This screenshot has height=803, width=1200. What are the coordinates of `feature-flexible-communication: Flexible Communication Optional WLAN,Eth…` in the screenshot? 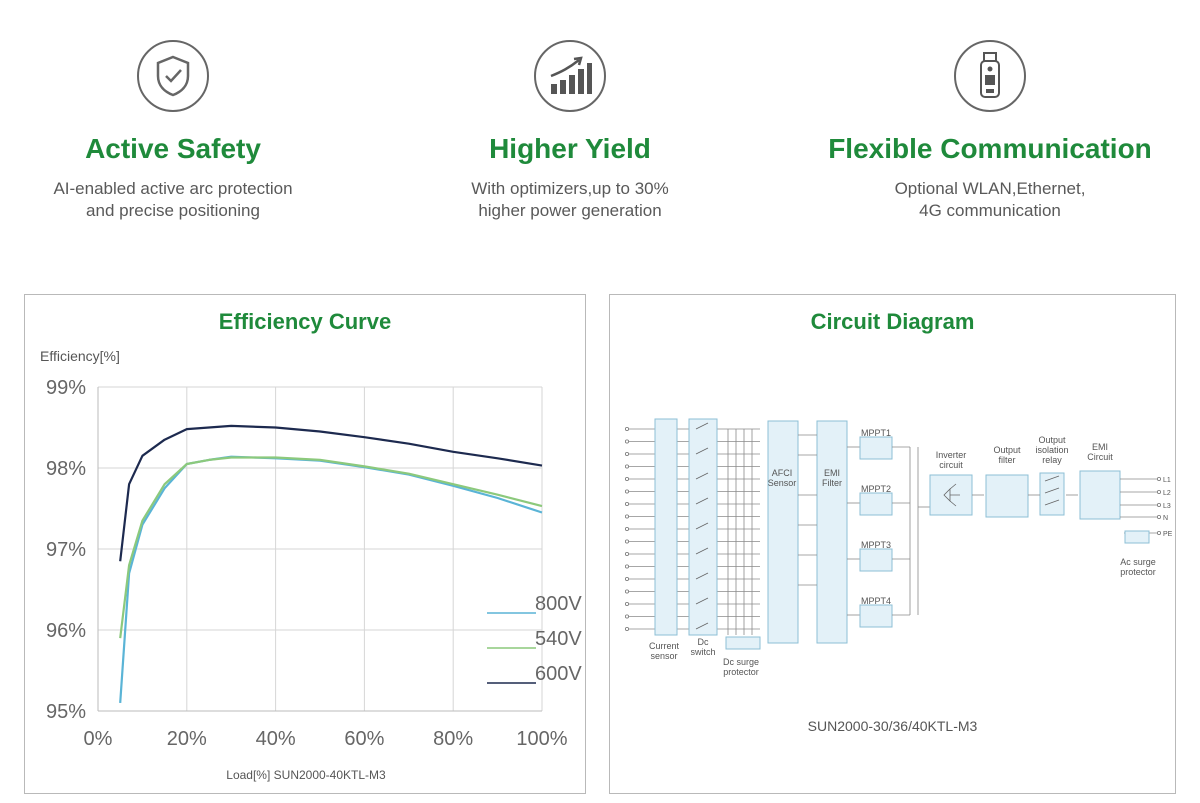 It's located at (990, 131).